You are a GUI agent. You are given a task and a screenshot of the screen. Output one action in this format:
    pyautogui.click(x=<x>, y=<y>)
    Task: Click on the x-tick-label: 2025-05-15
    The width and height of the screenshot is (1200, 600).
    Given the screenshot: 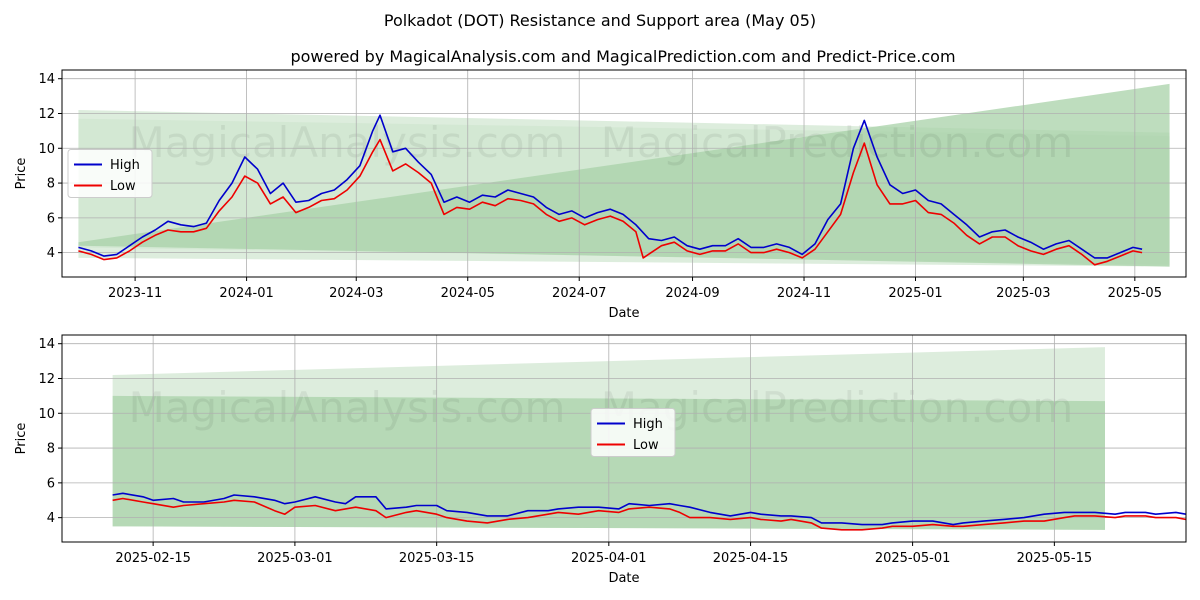 What is the action you would take?
    pyautogui.click(x=1055, y=558)
    